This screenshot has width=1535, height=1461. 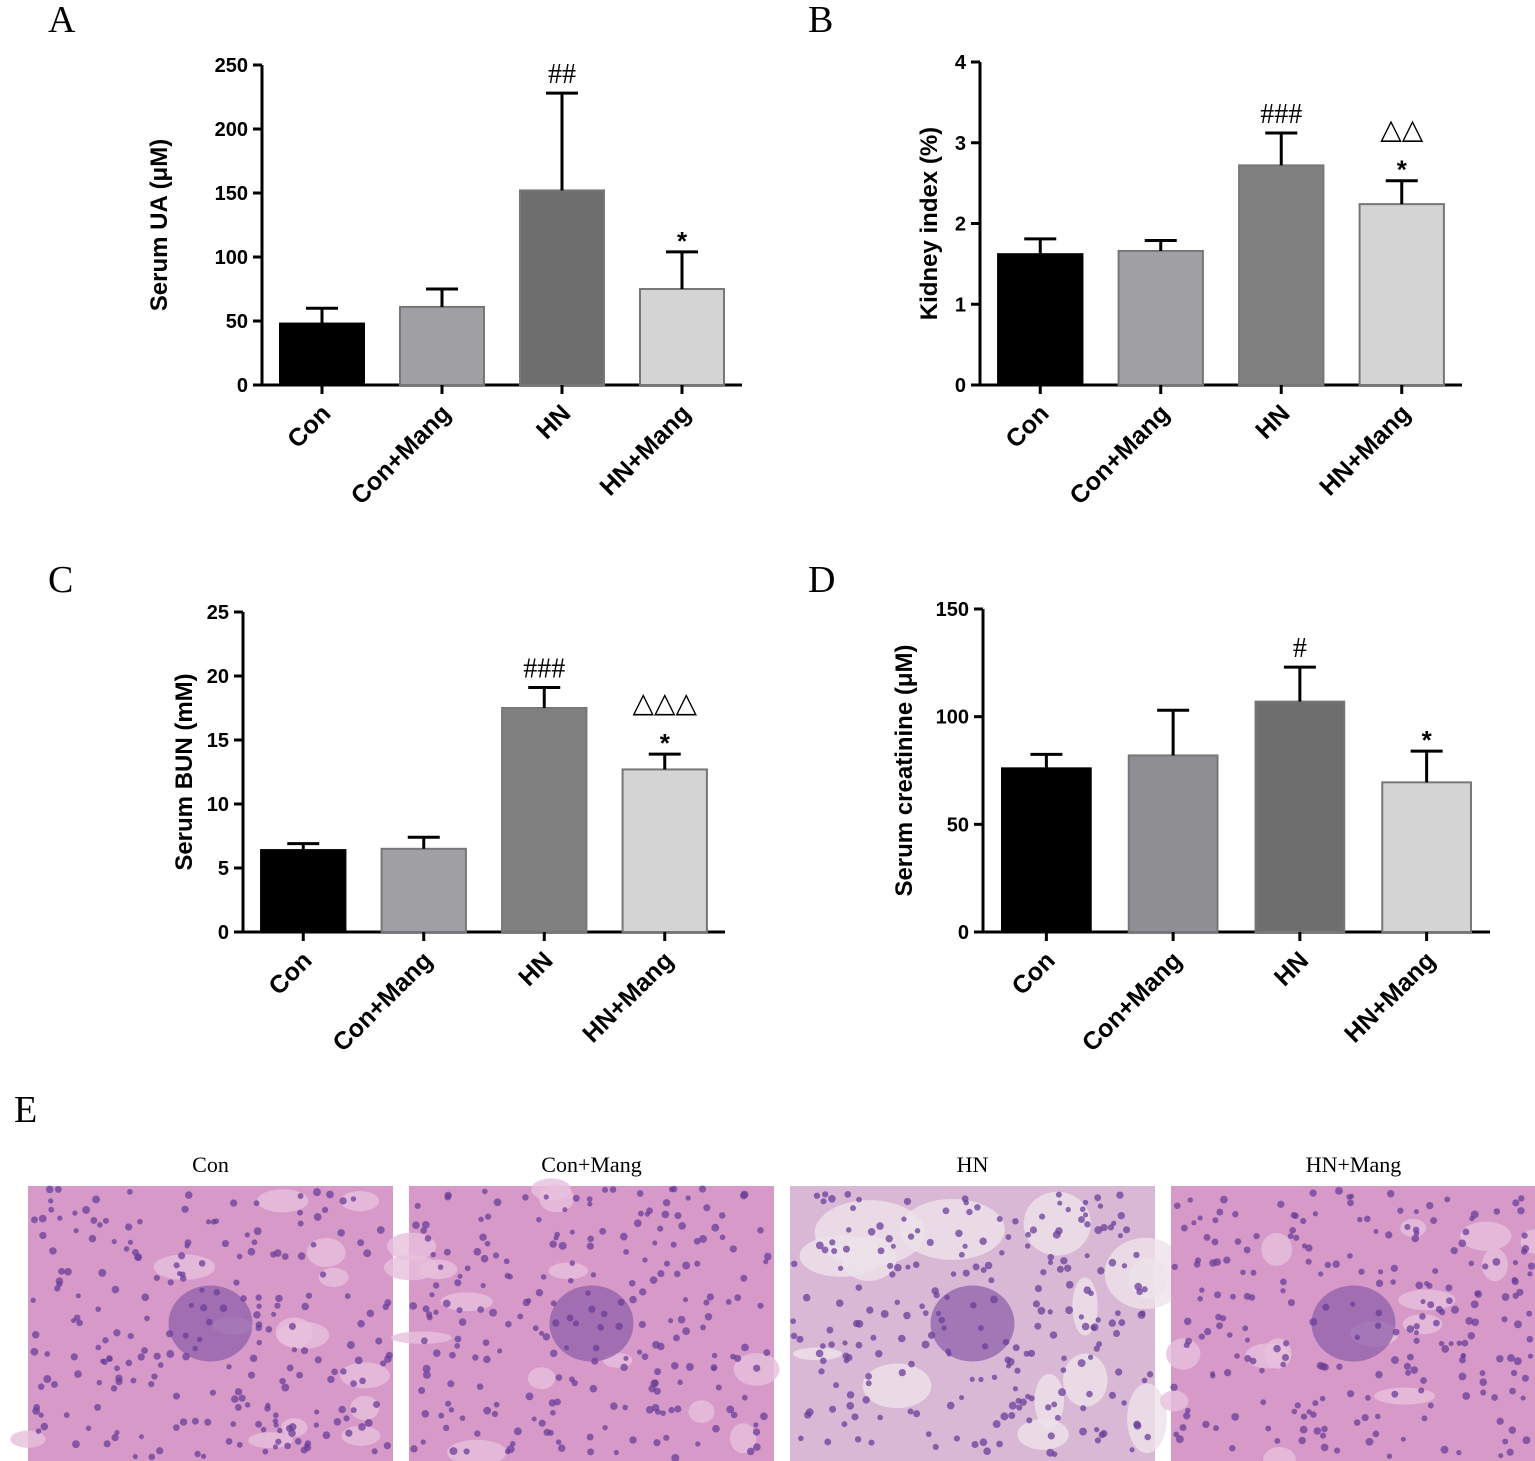 I want to click on y-tick-label: 250, so click(x=231, y=66).